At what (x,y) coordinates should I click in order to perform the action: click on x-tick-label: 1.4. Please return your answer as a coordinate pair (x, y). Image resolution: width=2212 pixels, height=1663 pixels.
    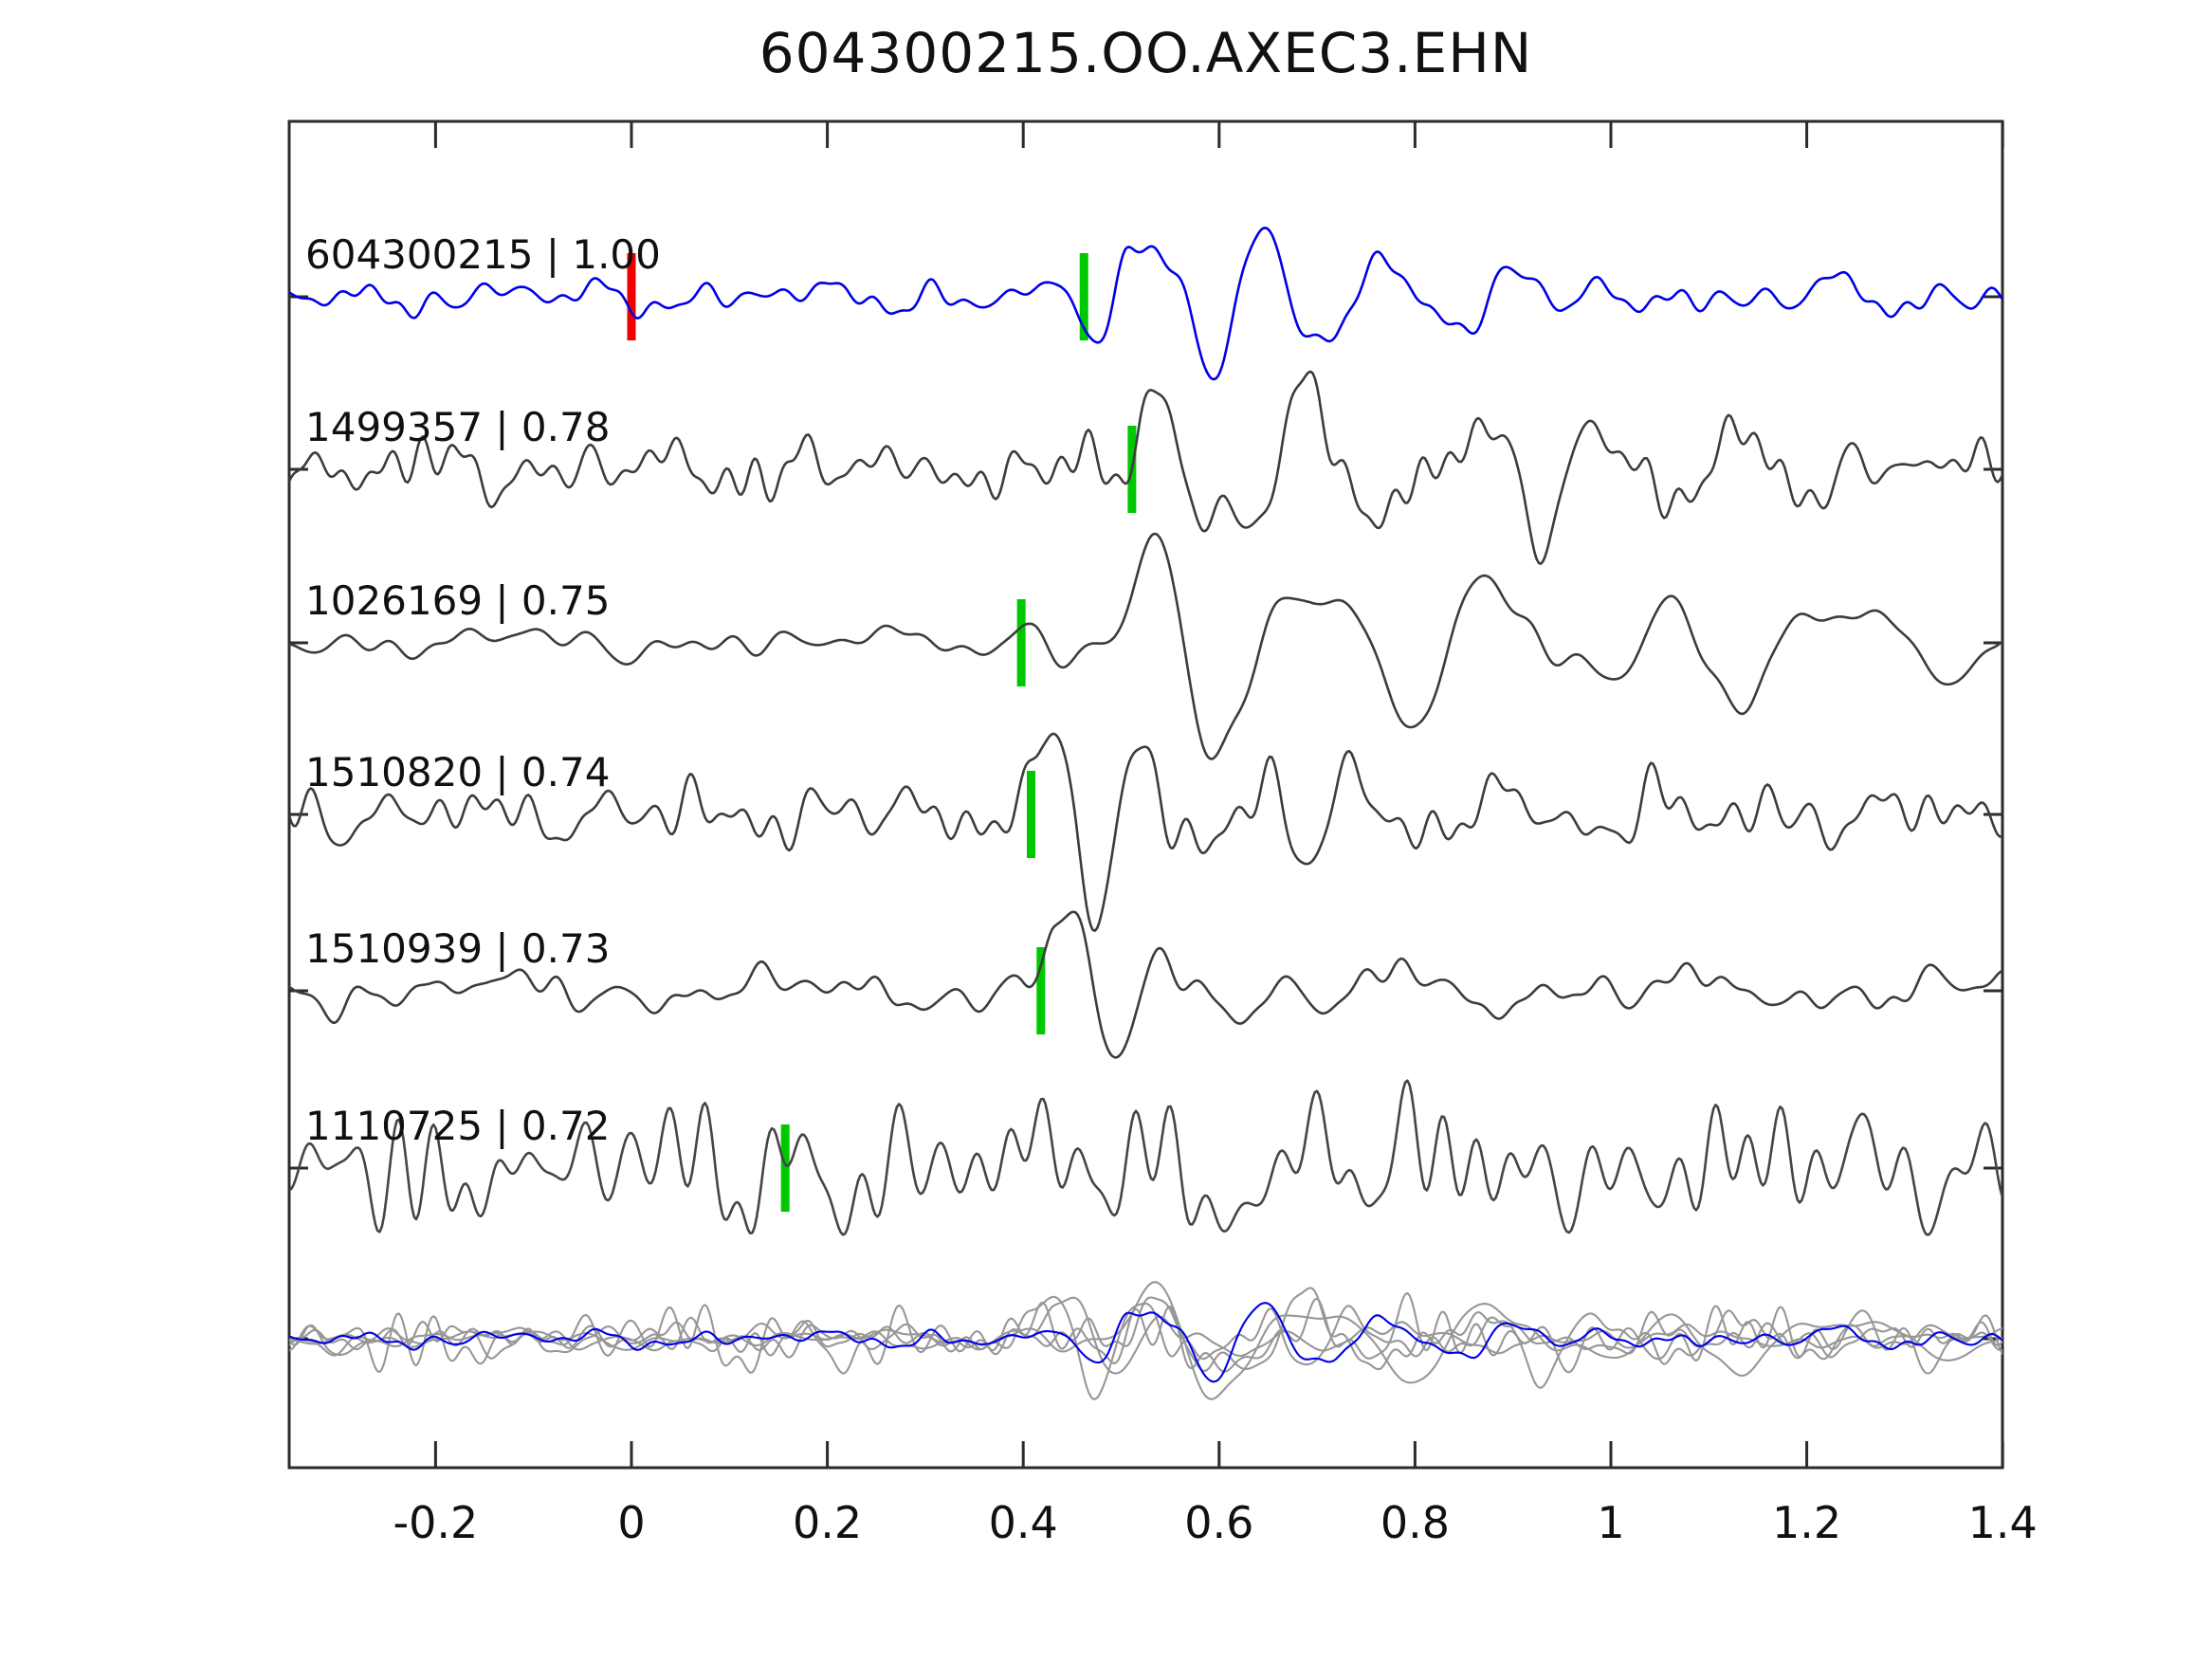
    Looking at the image, I should click on (2003, 1523).